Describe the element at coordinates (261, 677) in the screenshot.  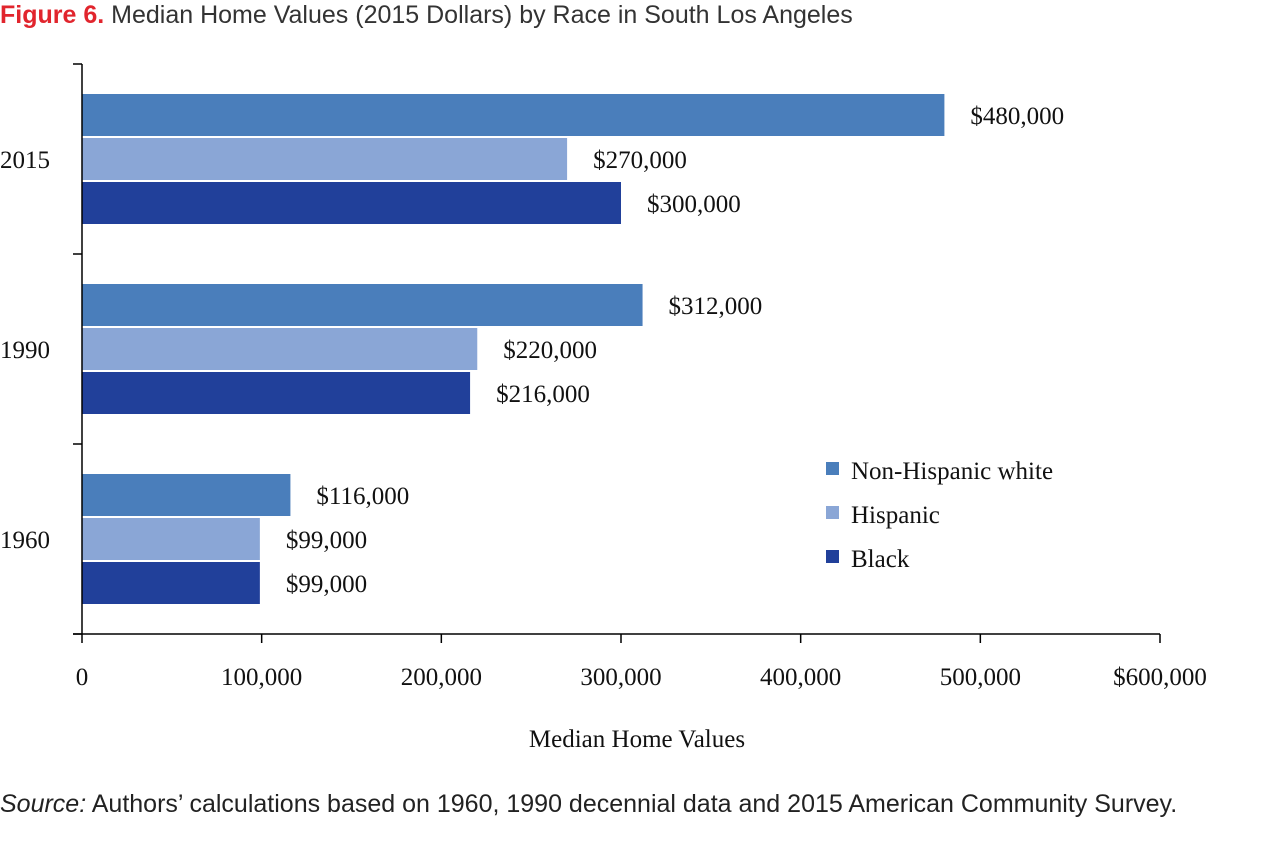
I see `x-tick-label: 100,000` at that location.